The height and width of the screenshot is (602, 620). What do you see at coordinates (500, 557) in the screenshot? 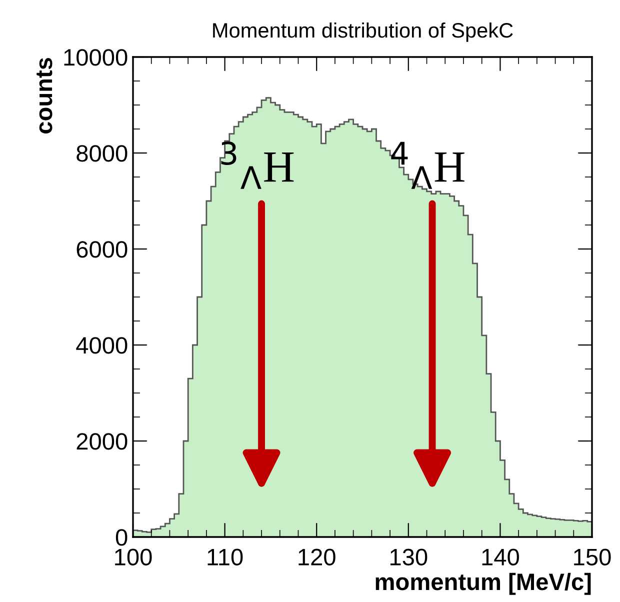
I see `x-tick-label: 140` at bounding box center [500, 557].